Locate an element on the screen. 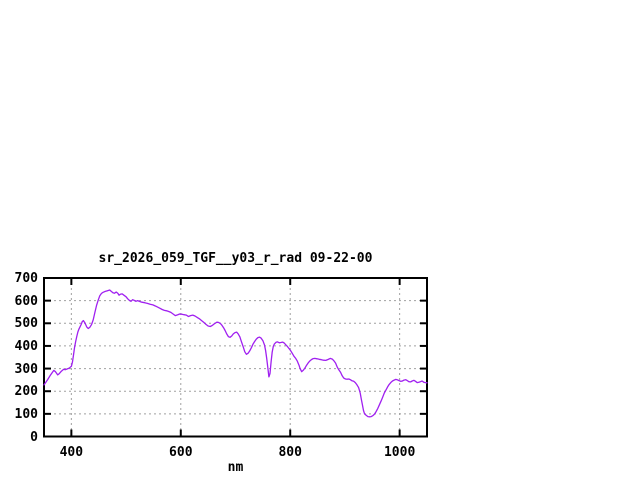 The height and width of the screenshot is (480, 640). x-tick-label: 1000 is located at coordinates (399, 452).